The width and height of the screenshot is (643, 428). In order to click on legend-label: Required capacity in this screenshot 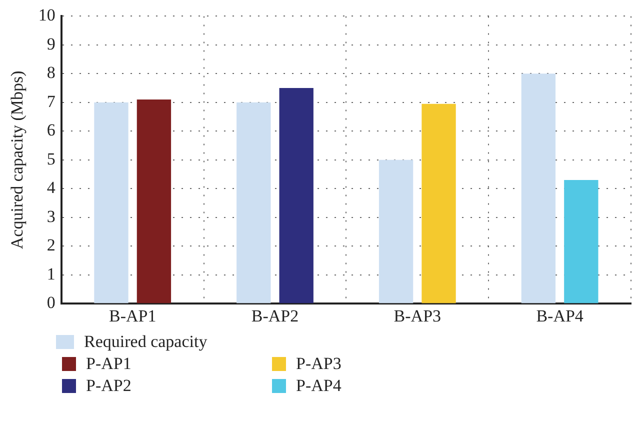, I will do `click(145, 342)`.